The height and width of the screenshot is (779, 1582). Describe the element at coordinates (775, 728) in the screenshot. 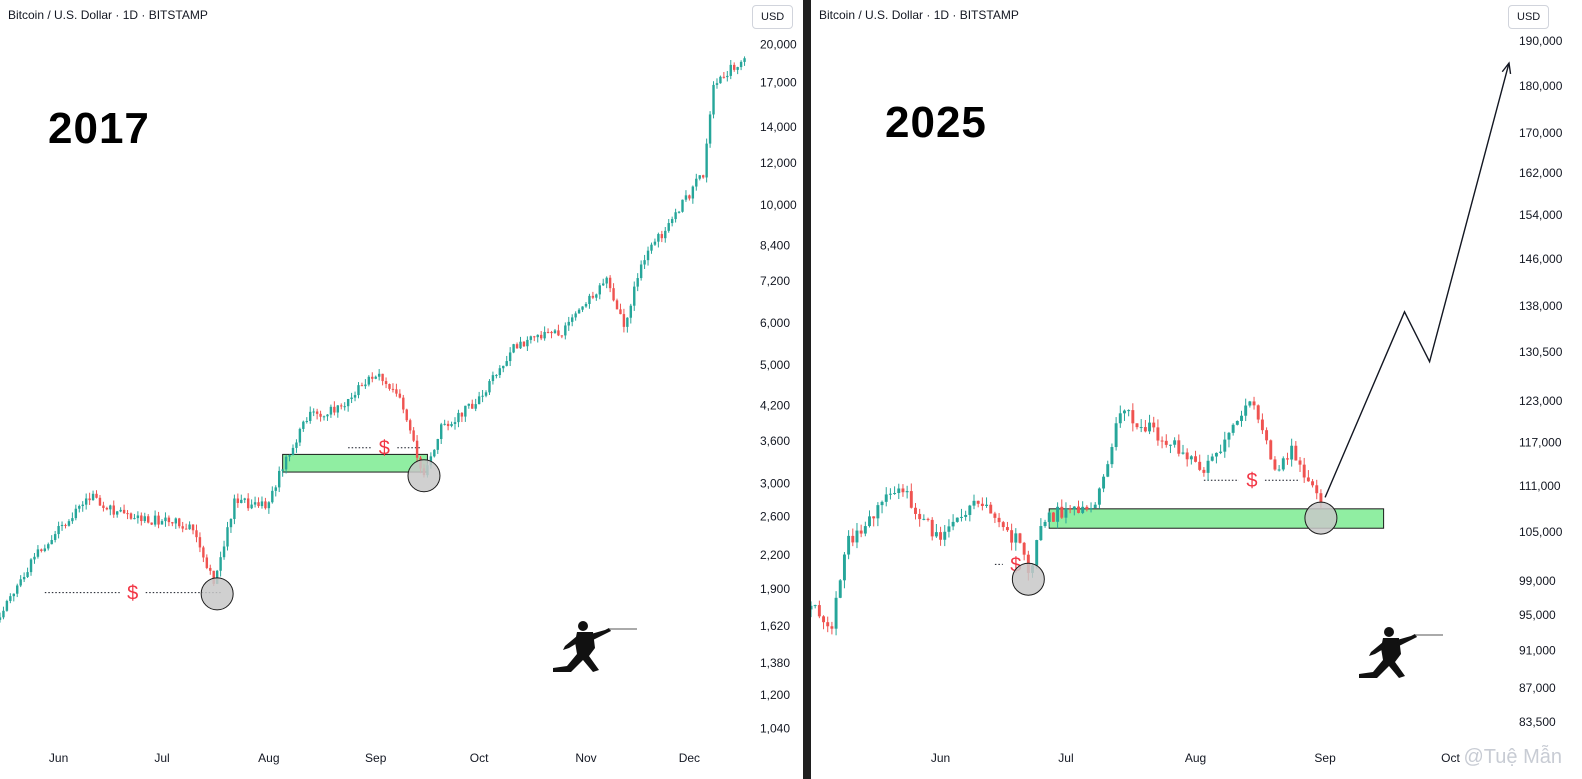

I see `price-tick-label: 1,040` at that location.